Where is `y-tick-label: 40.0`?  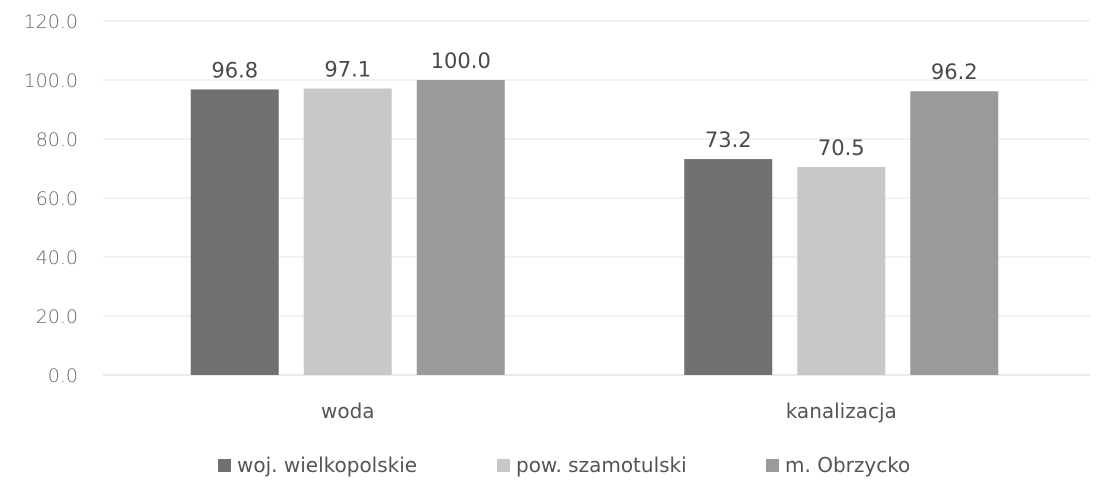
y-tick-label: 40.0 is located at coordinates (57, 258).